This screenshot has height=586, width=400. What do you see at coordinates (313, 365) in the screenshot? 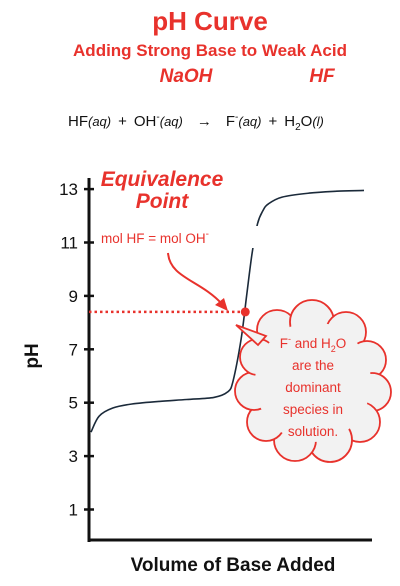
I see `cloud-text-line2: are the` at bounding box center [313, 365].